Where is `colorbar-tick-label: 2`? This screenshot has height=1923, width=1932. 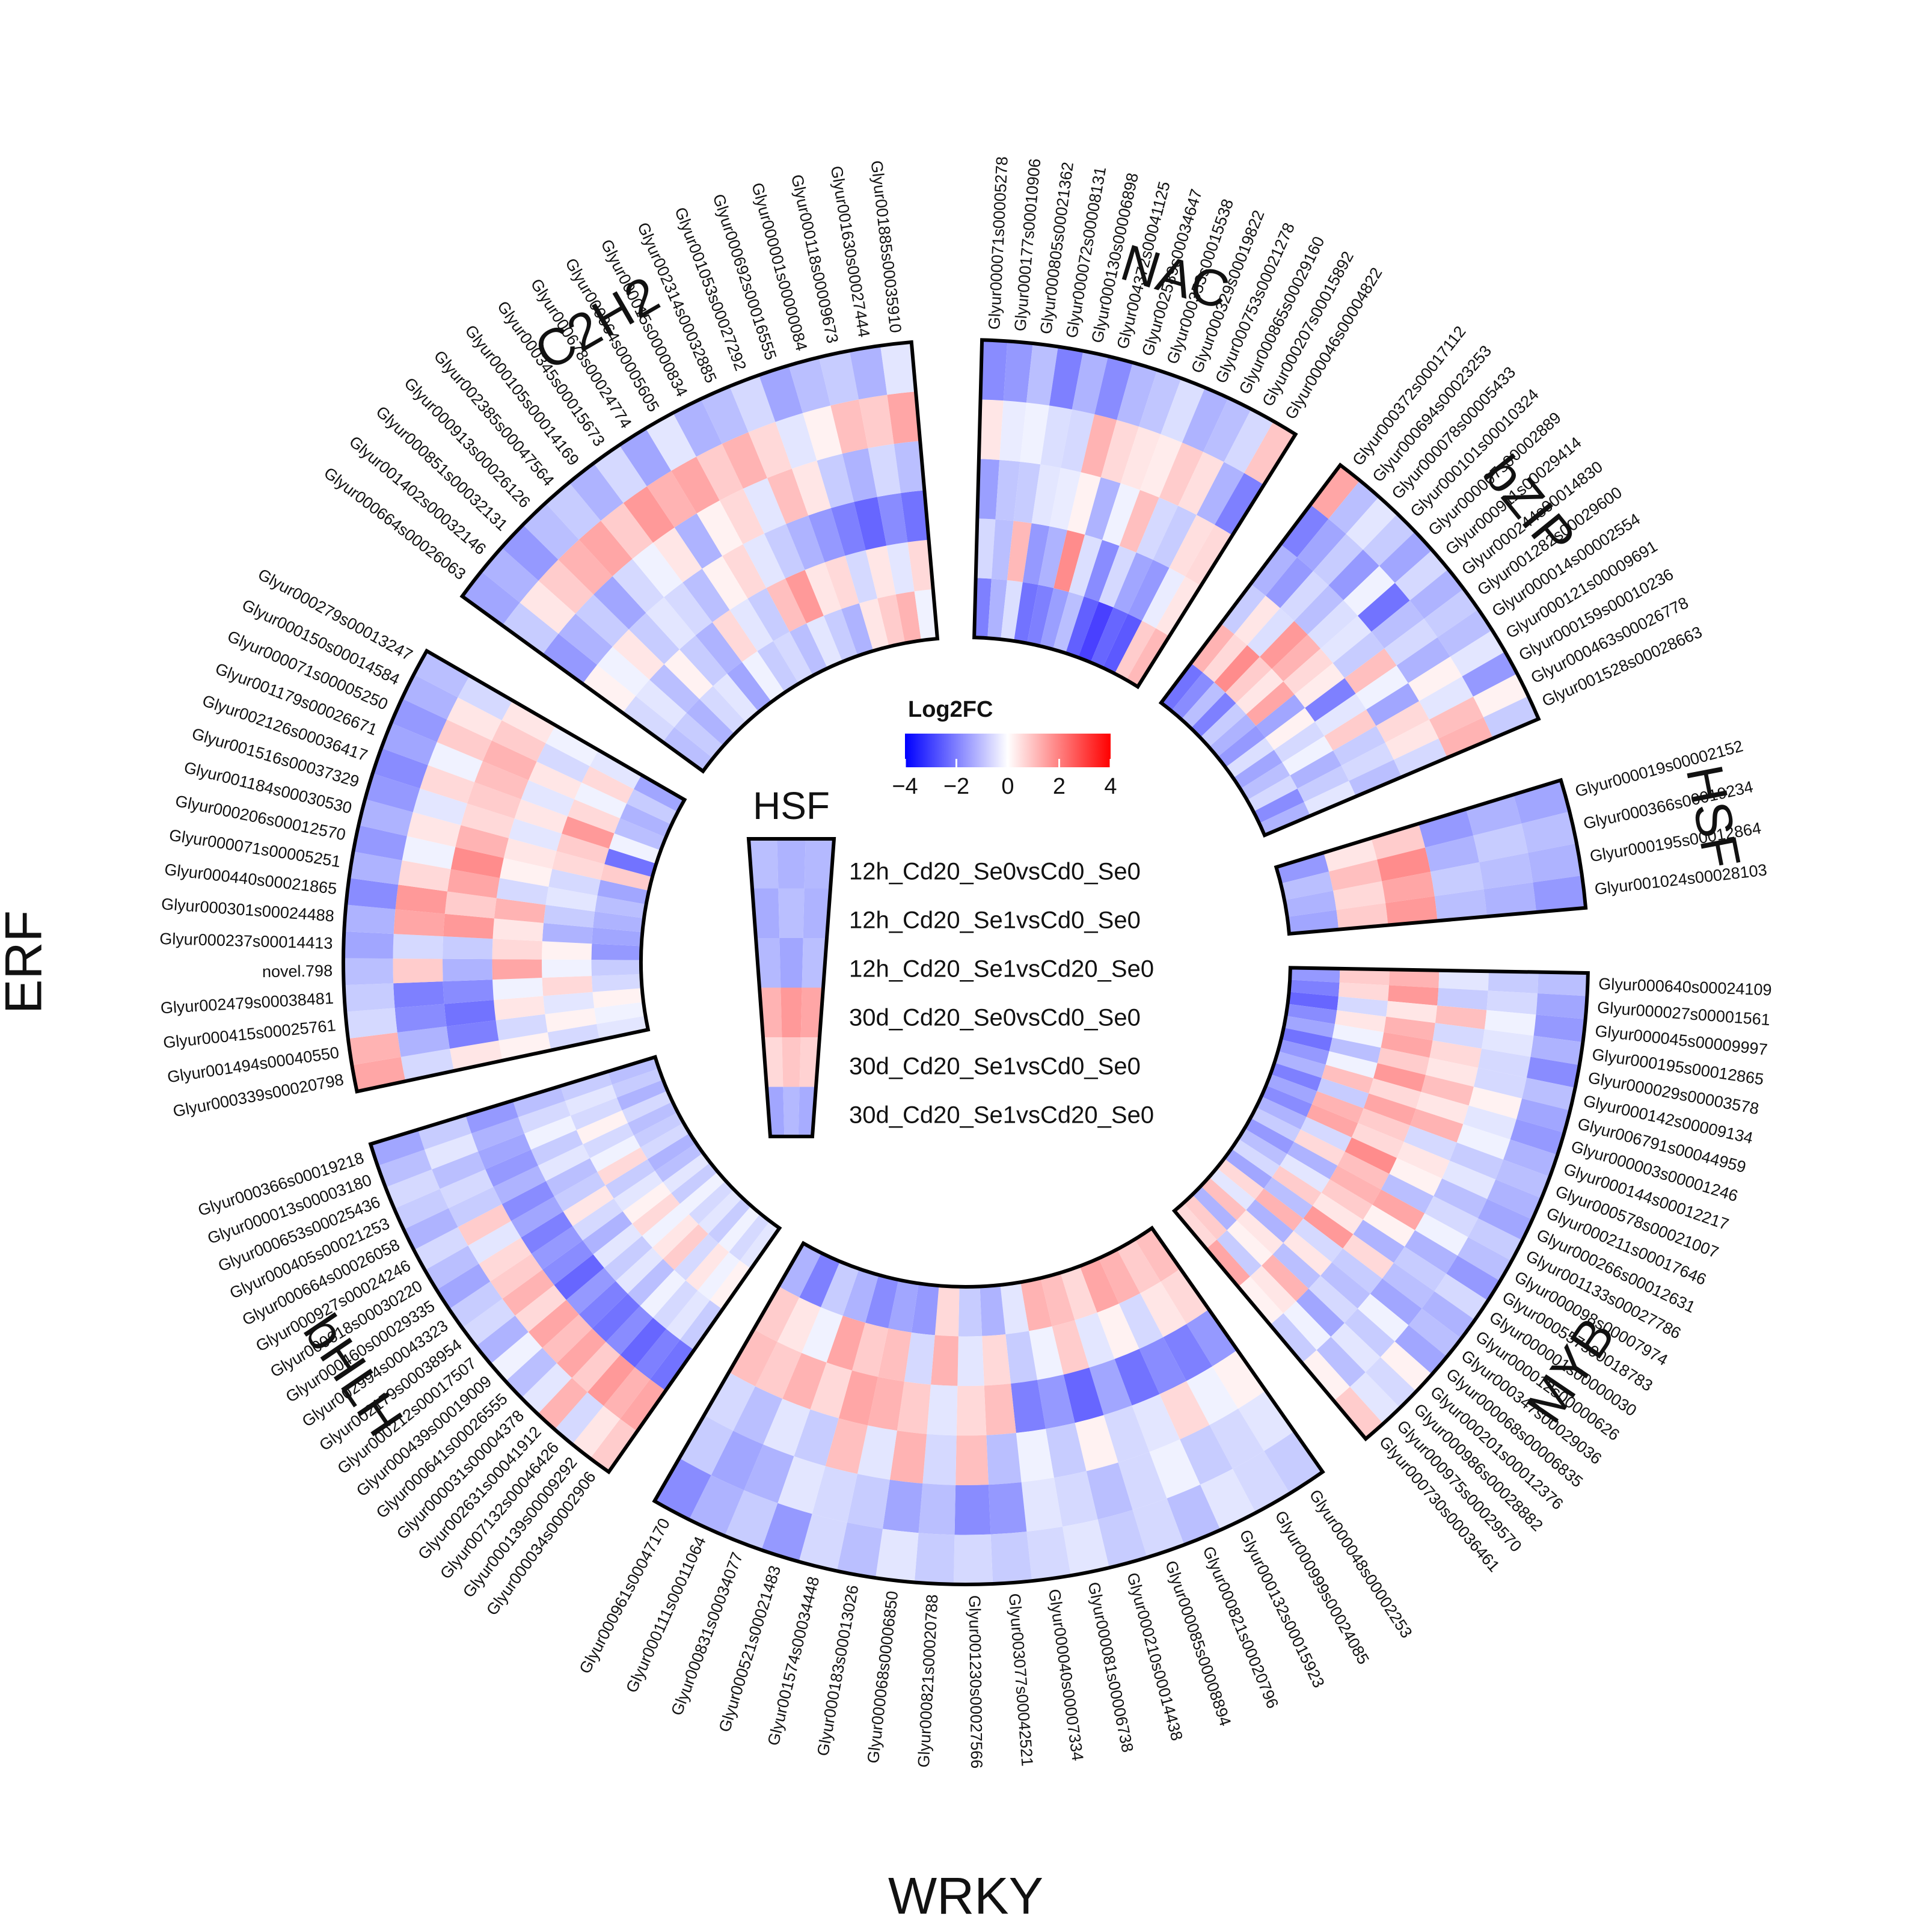 colorbar-tick-label: 2 is located at coordinates (1059, 786).